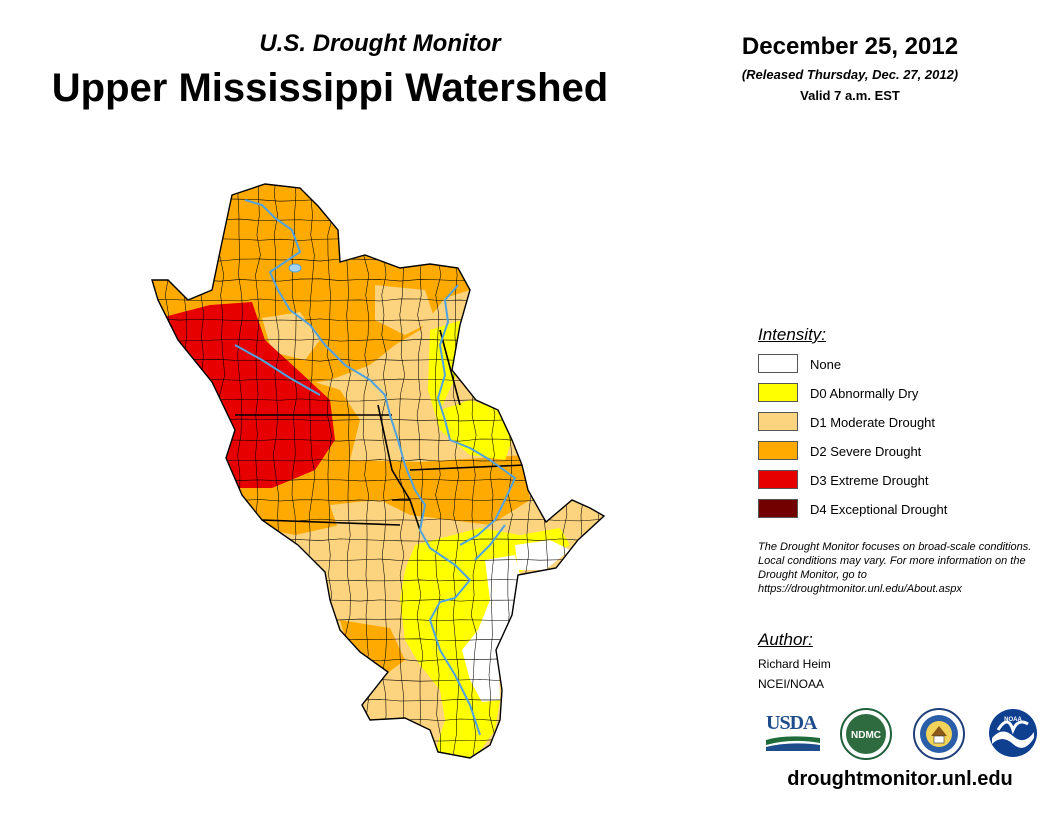 The width and height of the screenshot is (1056, 816). I want to click on commerce-logo, so click(939, 734).